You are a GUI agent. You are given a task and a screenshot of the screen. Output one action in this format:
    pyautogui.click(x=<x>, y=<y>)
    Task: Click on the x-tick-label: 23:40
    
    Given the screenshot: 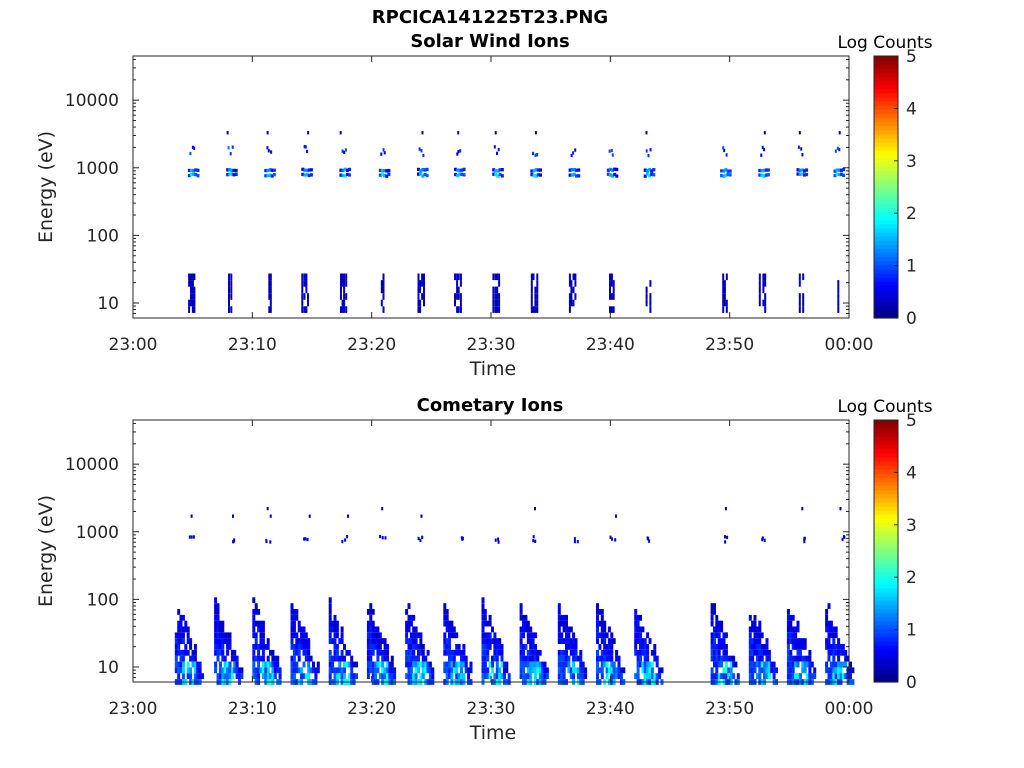 What is the action you would take?
    pyautogui.click(x=610, y=345)
    